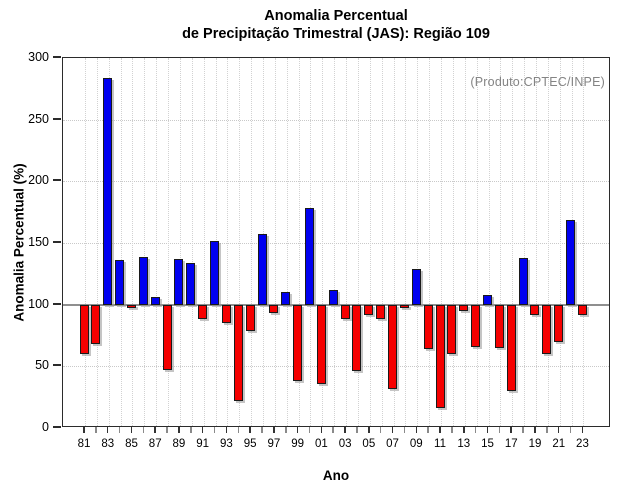 The width and height of the screenshot is (640, 500). Describe the element at coordinates (274, 444) in the screenshot. I see `x-tick-label-97: 97` at that location.